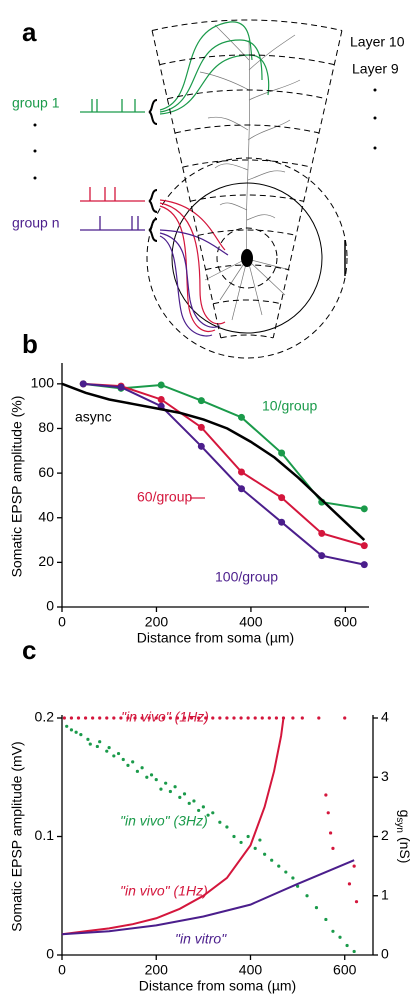  Describe the element at coordinates (399, 825) in the screenshot. I see `y2-title-subscript: syn` at that location.